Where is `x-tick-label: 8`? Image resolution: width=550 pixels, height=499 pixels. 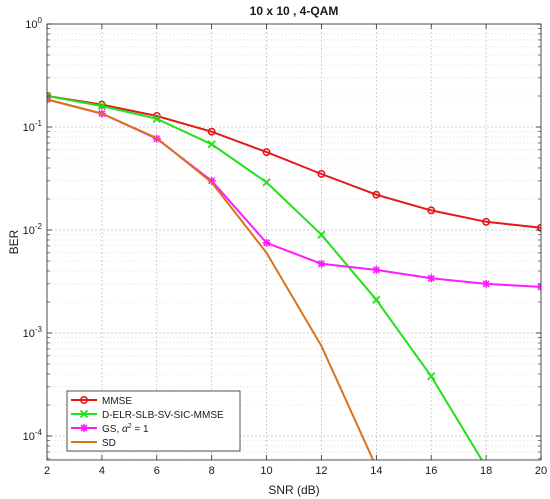
x-tick-label: 8 is located at coordinates (212, 471).